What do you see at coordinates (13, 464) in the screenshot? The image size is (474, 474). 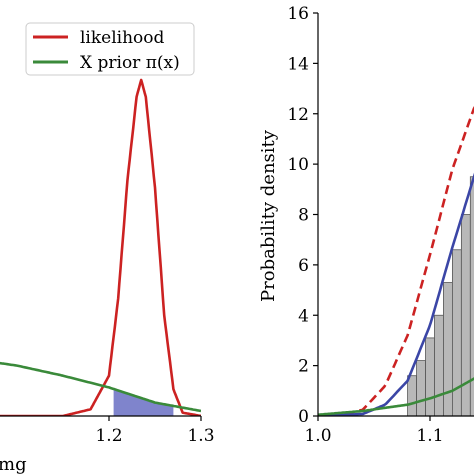 I see `left-x-axis-label: mg` at bounding box center [13, 464].